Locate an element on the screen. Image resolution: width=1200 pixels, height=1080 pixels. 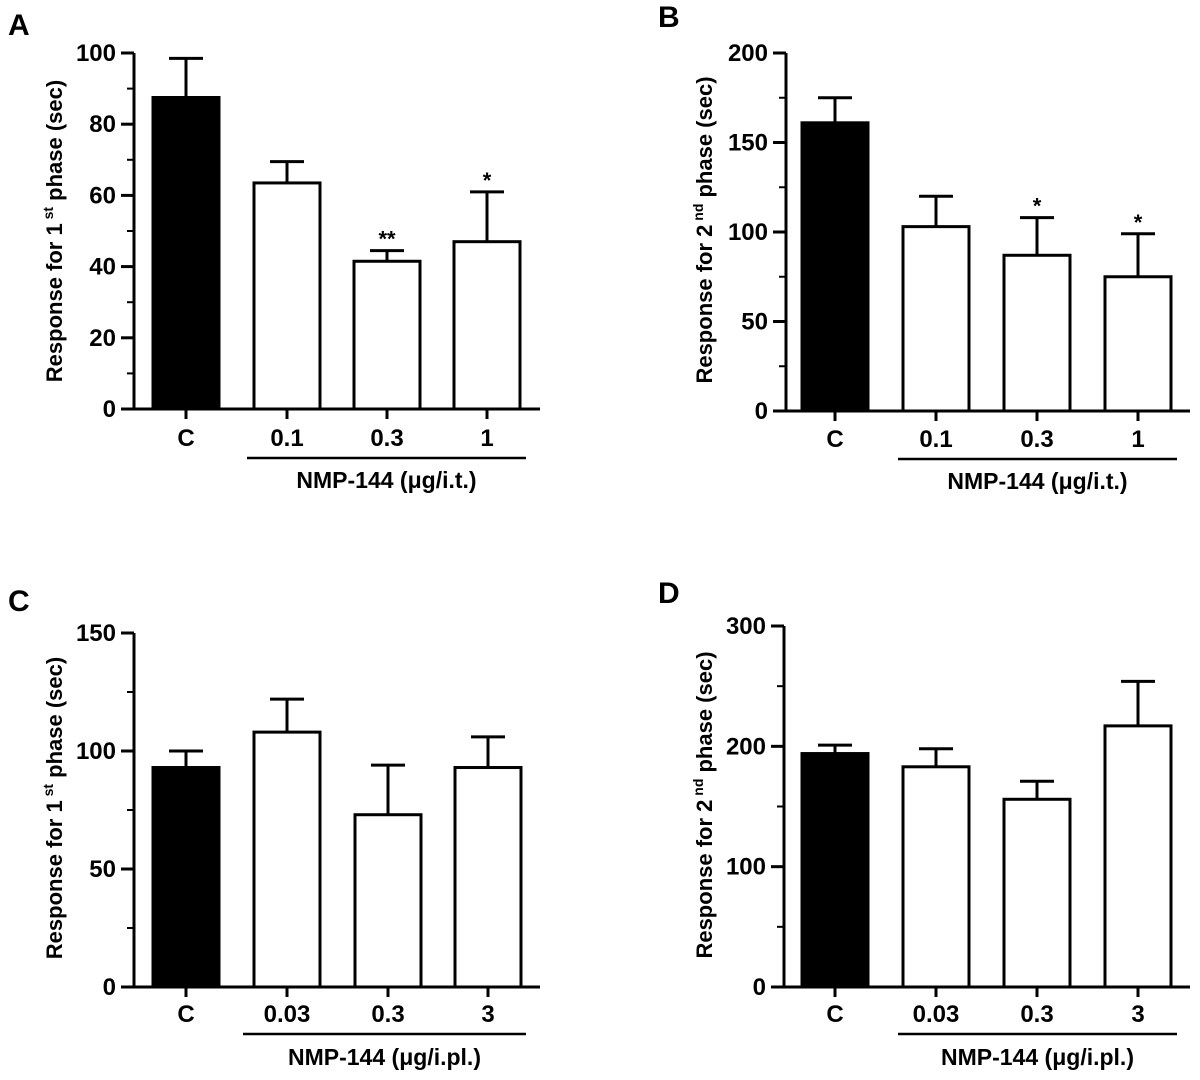
significance-marker: ** is located at coordinates (387, 239).